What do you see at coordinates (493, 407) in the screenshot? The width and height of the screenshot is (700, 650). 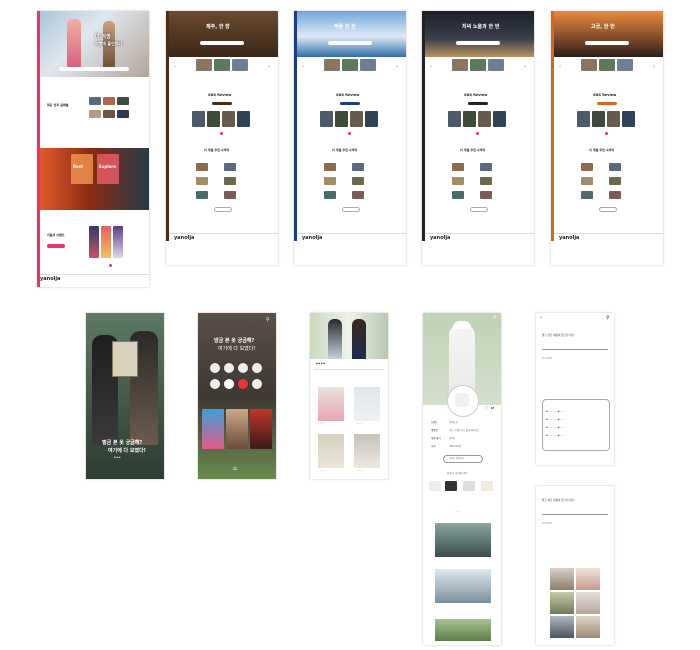 I see `share-icon: ⇄` at bounding box center [493, 407].